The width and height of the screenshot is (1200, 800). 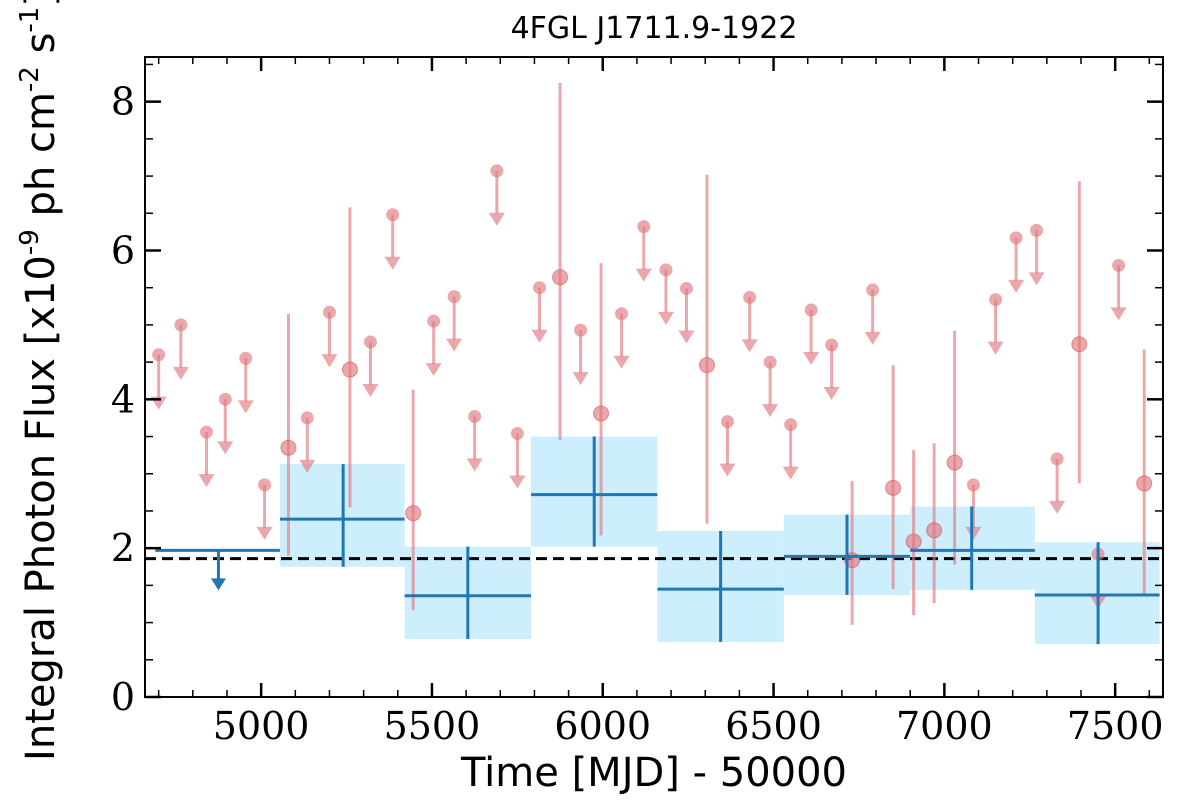 I want to click on y-axis-label-exponent: -1, so click(x=30, y=20).